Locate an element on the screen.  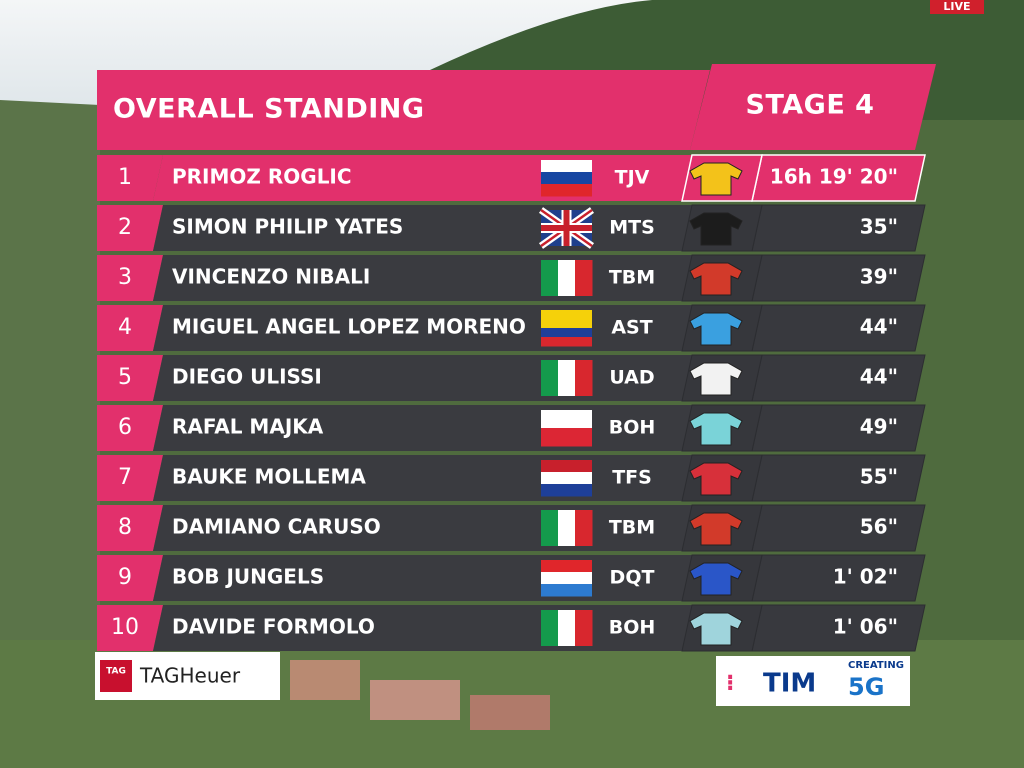
time: 55" is located at coordinates (879, 477).